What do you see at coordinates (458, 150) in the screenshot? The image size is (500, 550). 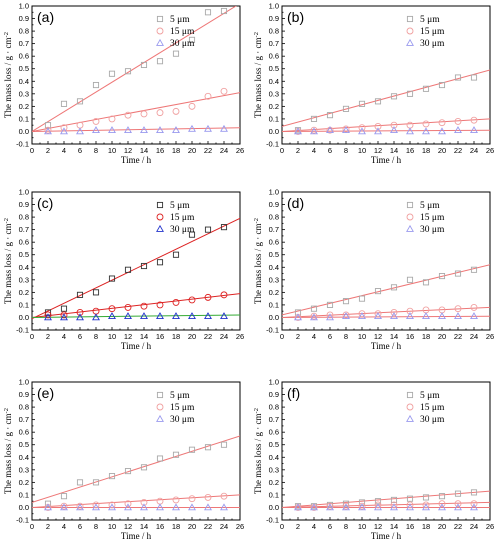 I see `x-tick-label: 22` at bounding box center [458, 150].